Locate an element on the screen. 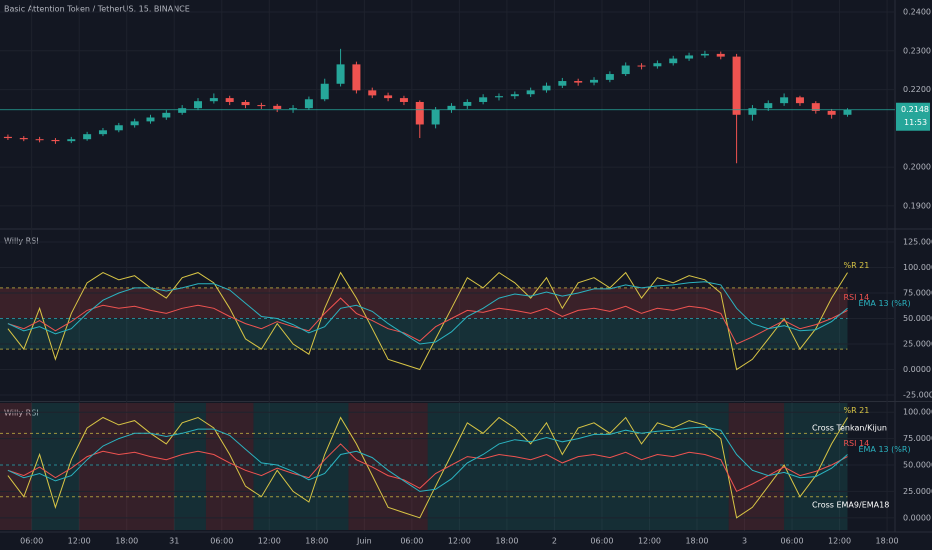  y-tick-label: 25.0000 is located at coordinates (917, 344).